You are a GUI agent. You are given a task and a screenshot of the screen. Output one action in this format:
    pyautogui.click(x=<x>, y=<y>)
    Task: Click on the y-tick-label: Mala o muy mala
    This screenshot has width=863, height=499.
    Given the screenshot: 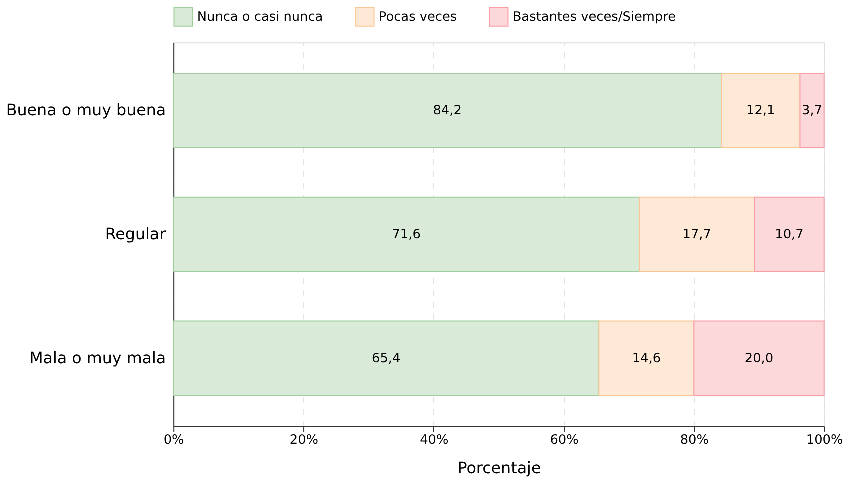 What is the action you would take?
    pyautogui.click(x=98, y=358)
    